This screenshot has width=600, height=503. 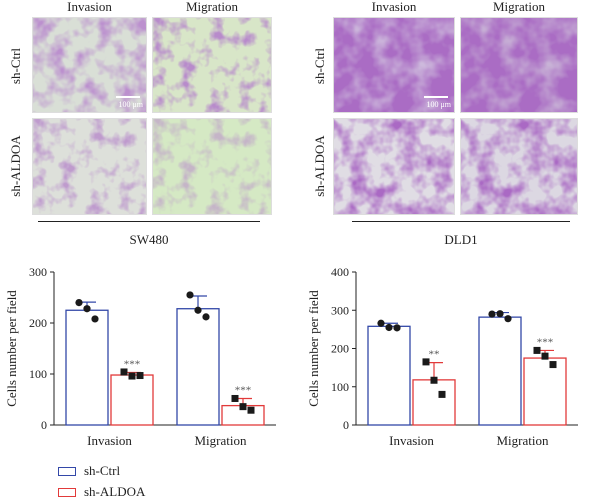 I want to click on dld1-bracket-line, so click(x=461, y=221).